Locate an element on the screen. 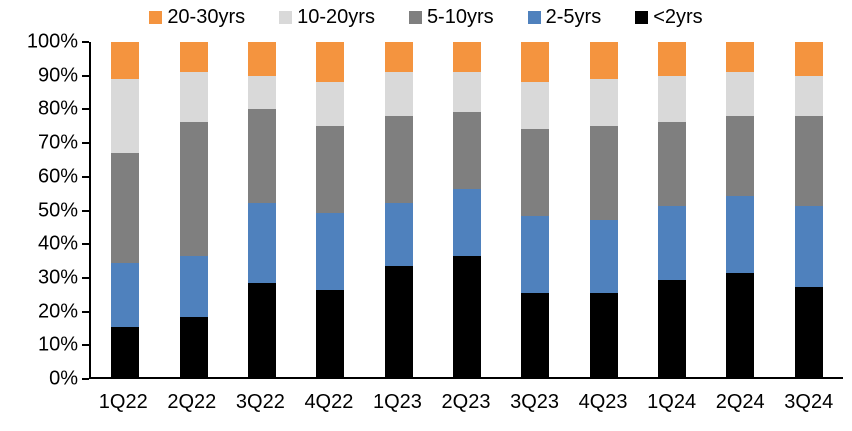 This screenshot has width=852, height=431. x-tick-label: 2Q24 is located at coordinates (740, 402).